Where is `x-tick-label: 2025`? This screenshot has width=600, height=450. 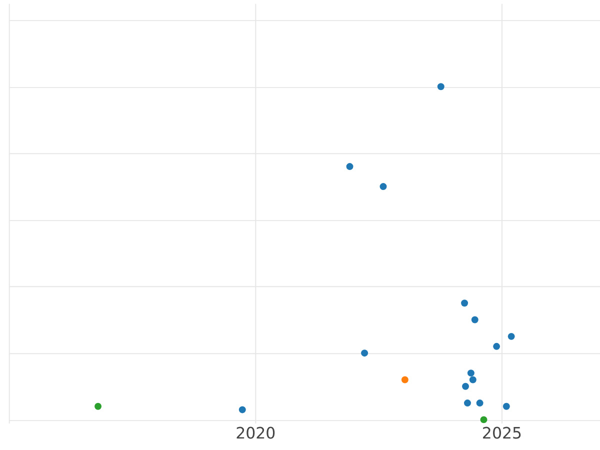 x-tick-label: 2025 is located at coordinates (502, 432).